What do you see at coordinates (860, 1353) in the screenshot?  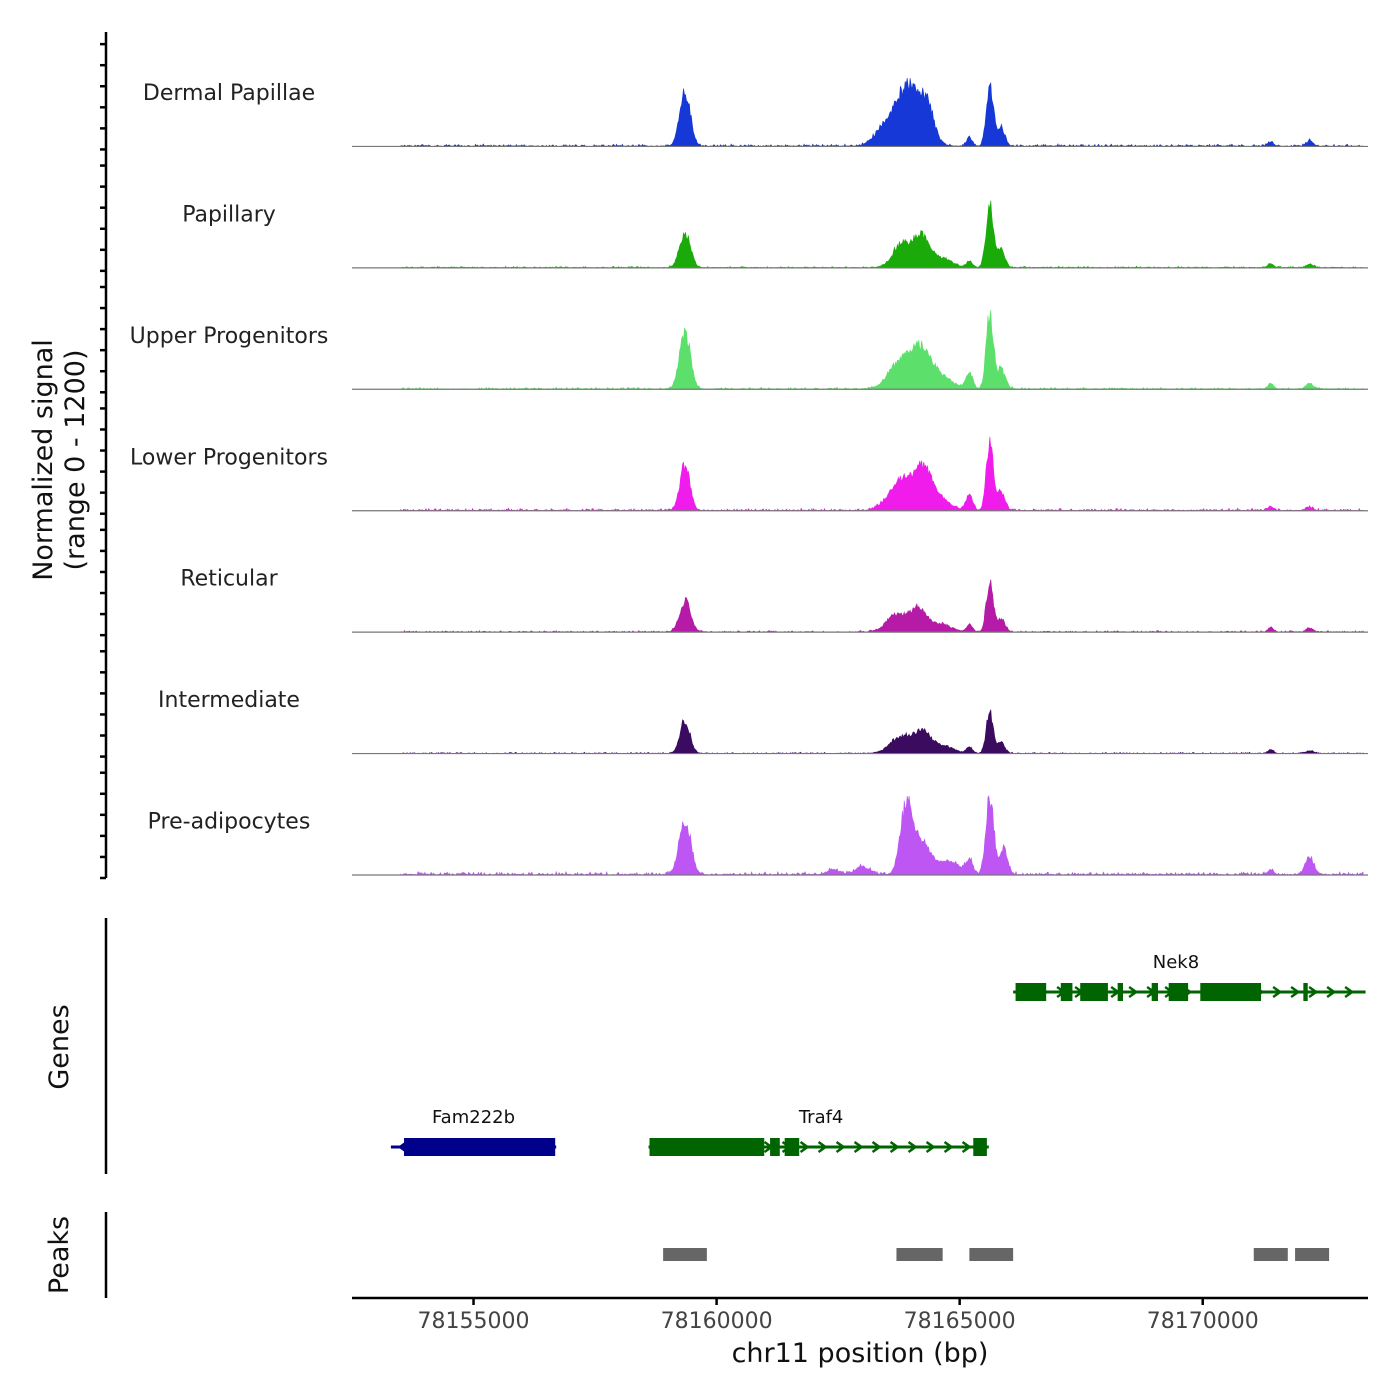 I see `x-axis-title: chr11 position (bp)` at bounding box center [860, 1353].